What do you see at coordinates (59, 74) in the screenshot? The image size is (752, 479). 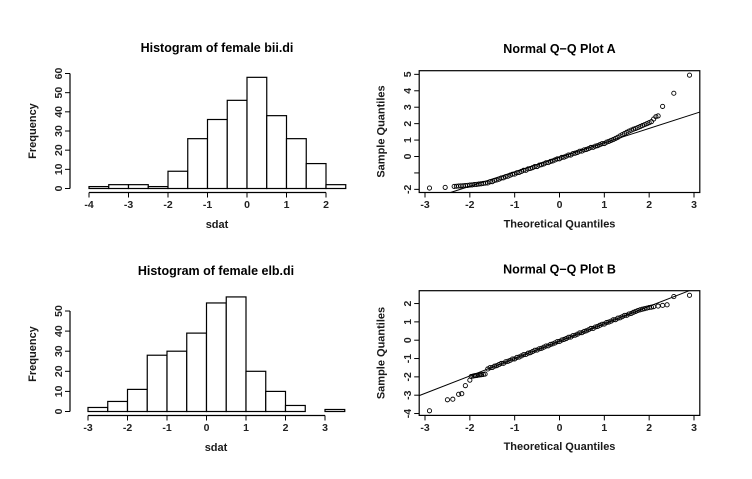 I see `y-tick-label: 60` at bounding box center [59, 74].